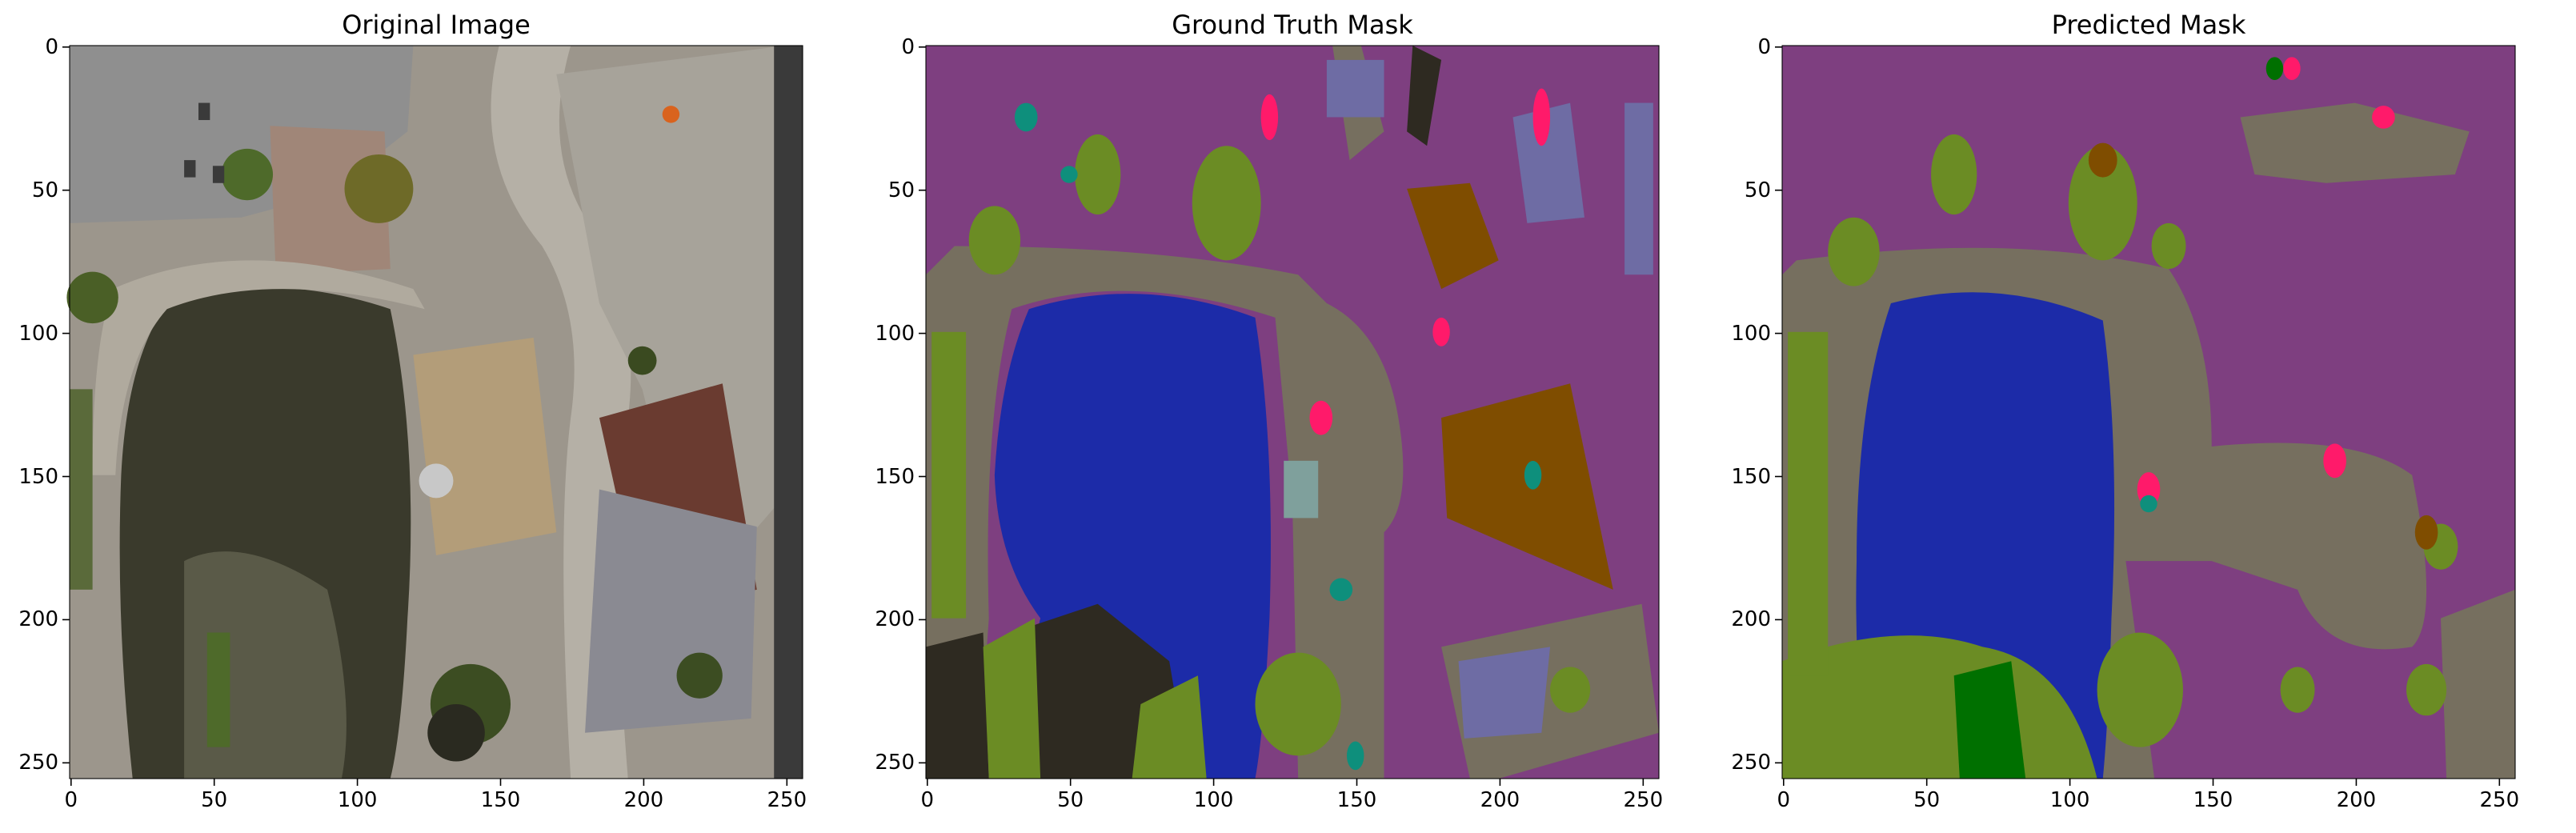 Image resolution: width=2576 pixels, height=833 pixels. I want to click on gt-pole-block, so click(1301, 489).